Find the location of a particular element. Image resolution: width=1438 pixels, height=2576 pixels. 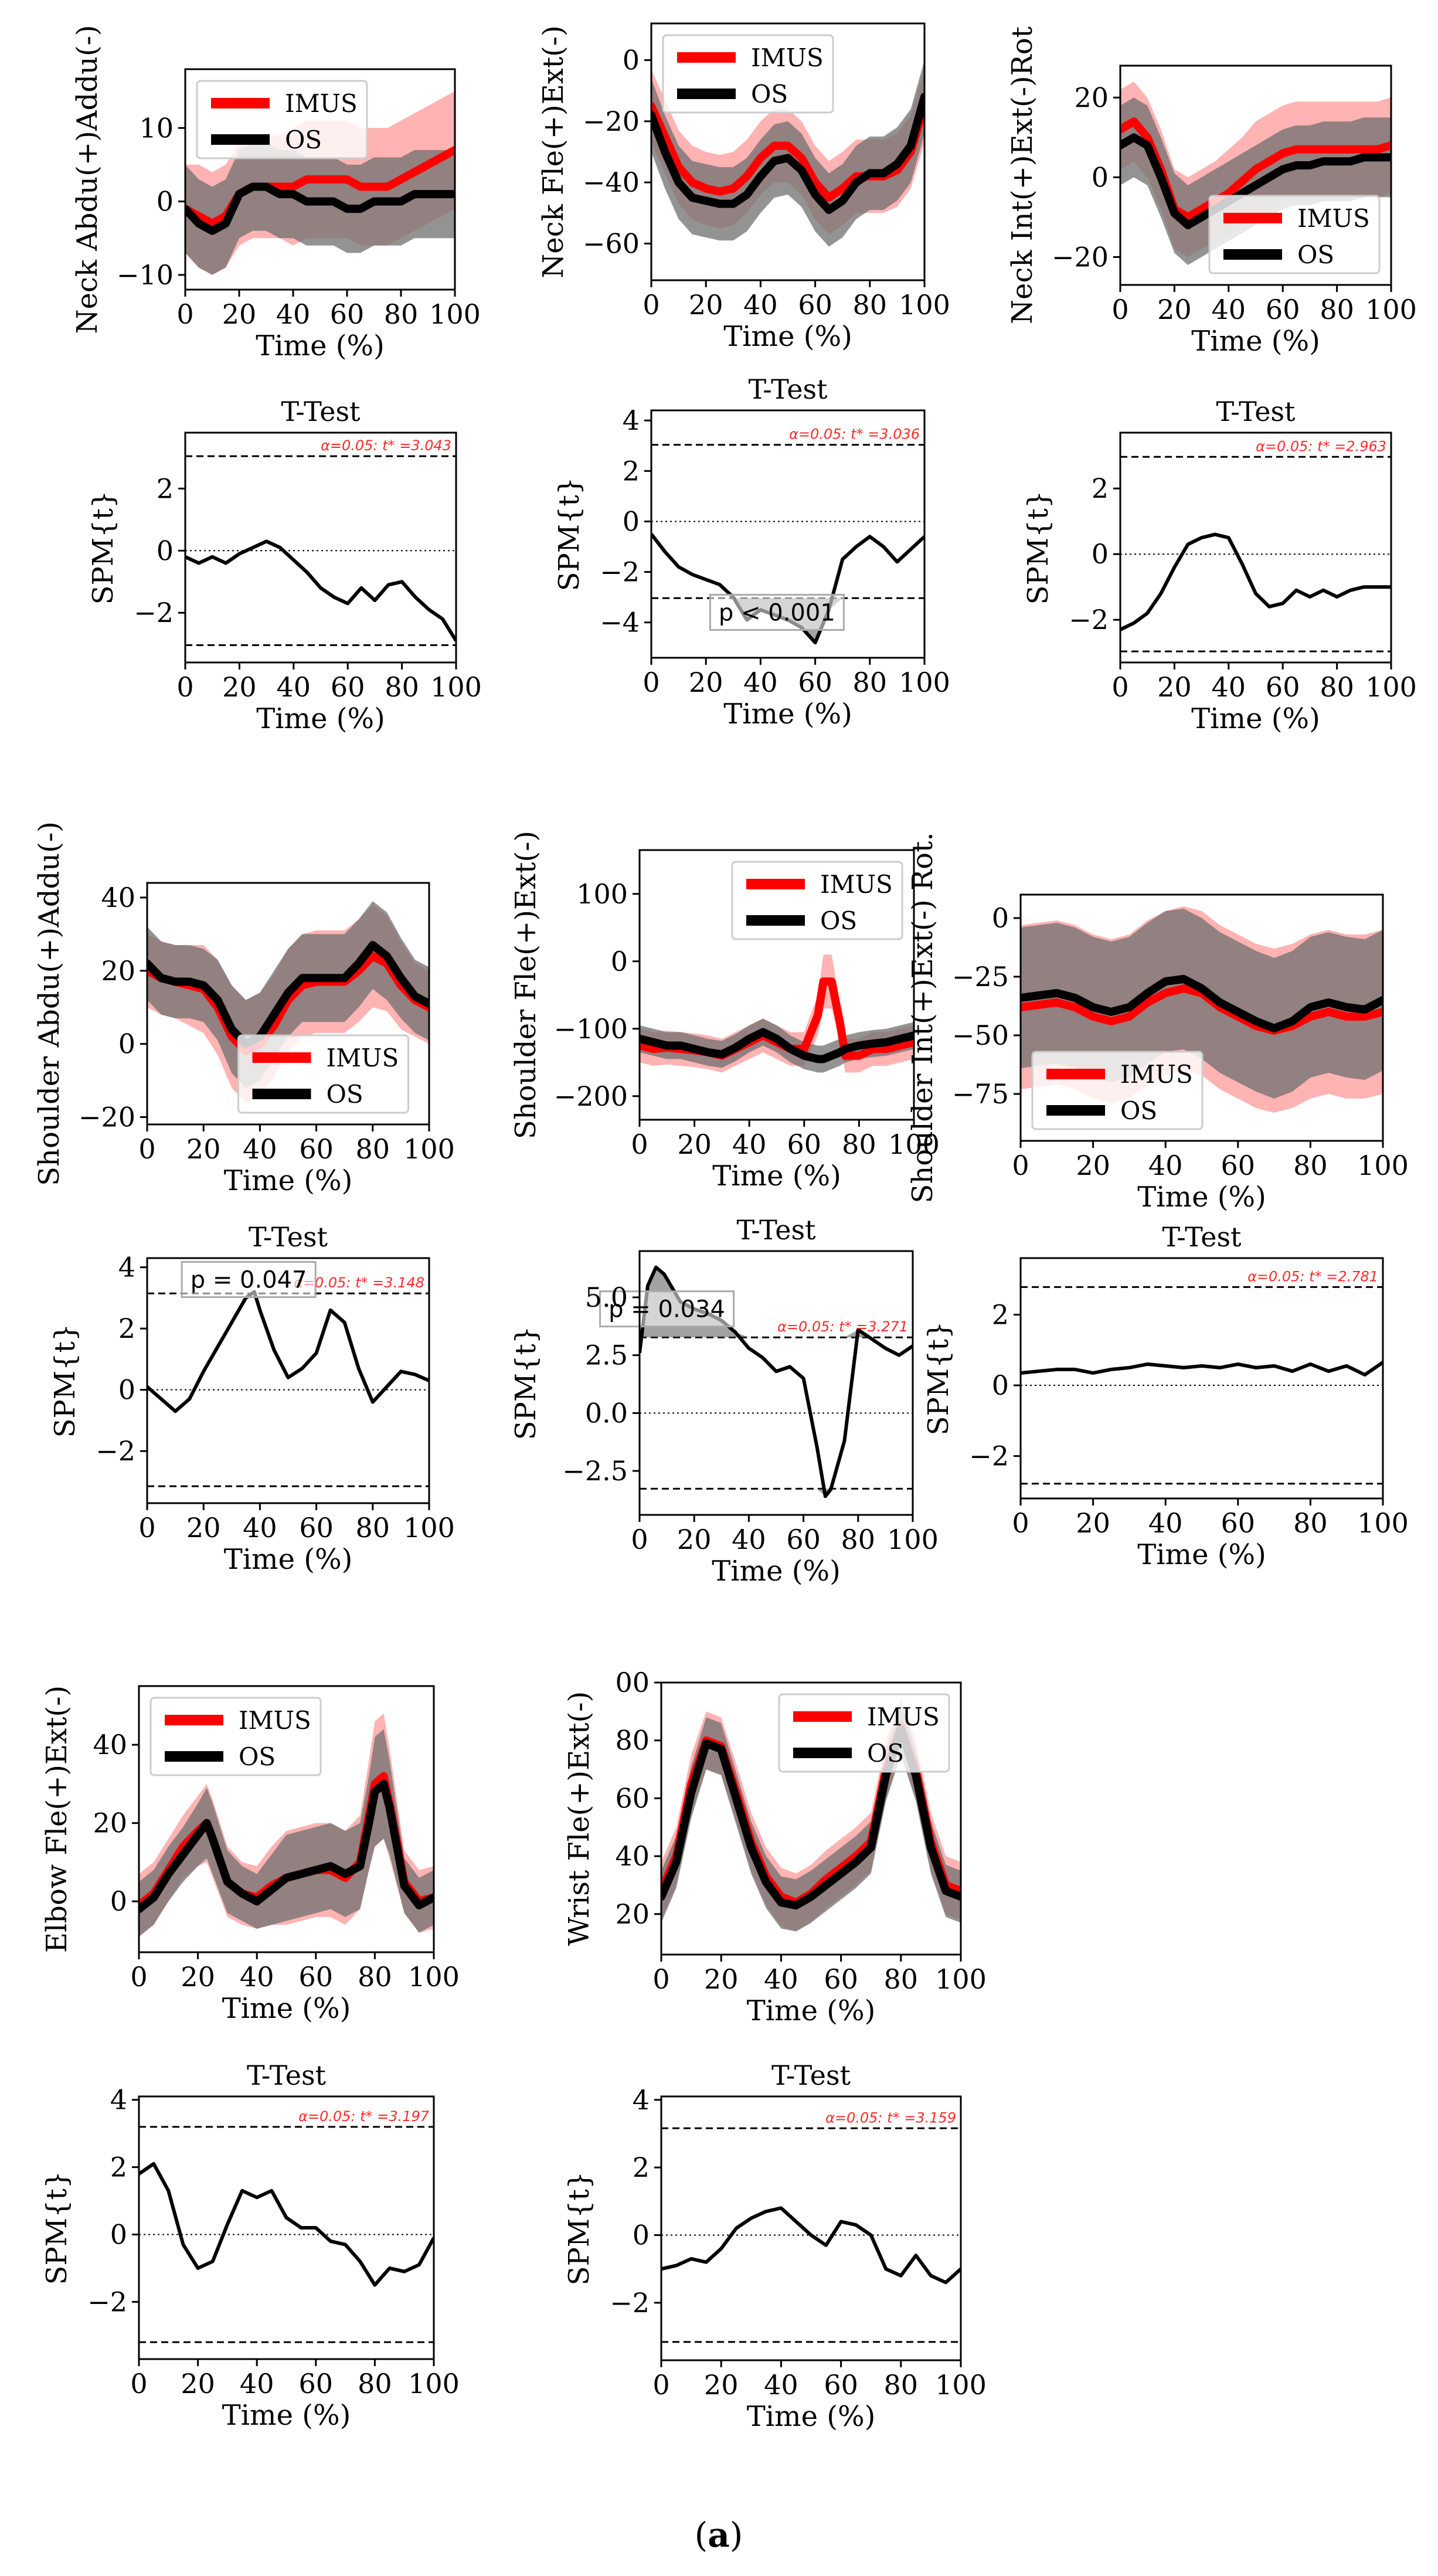

y-tick-label: −40 is located at coordinates (611, 182).